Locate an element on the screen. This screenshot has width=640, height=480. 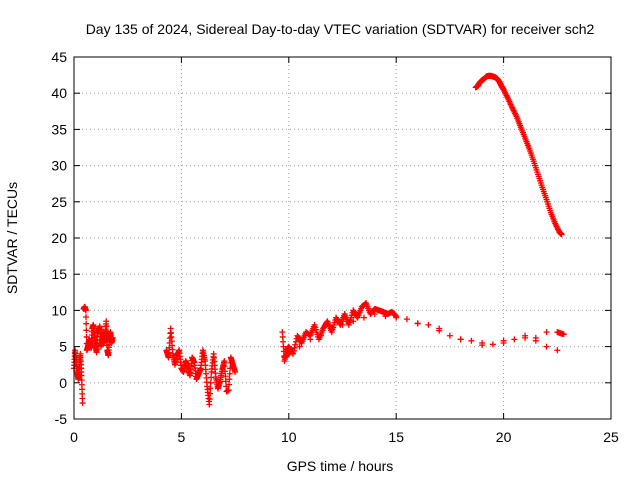
x-axis-label: GPS time / hours is located at coordinates (340, 466).